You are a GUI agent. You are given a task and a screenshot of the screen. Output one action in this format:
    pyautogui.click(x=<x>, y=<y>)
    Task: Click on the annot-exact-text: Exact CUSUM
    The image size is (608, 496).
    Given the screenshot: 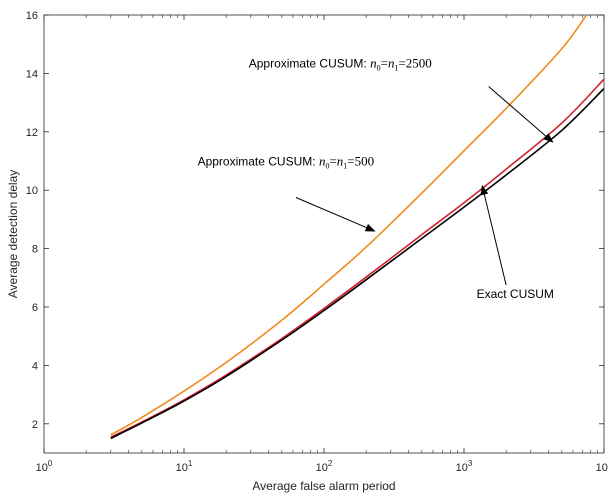 What is the action you would take?
    pyautogui.click(x=515, y=294)
    